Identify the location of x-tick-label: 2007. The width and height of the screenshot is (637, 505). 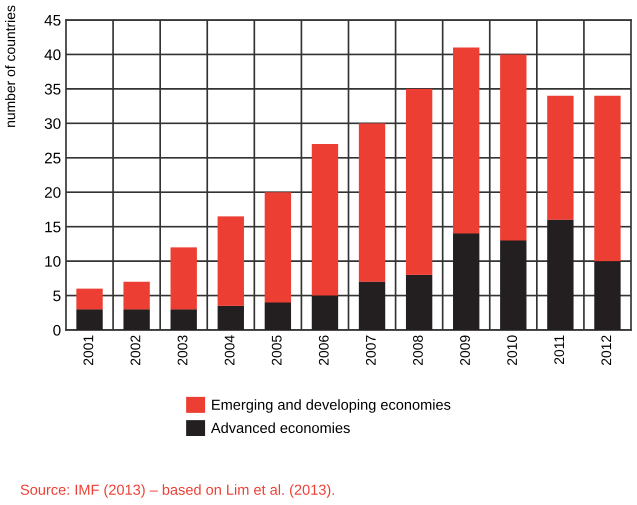
(371, 351).